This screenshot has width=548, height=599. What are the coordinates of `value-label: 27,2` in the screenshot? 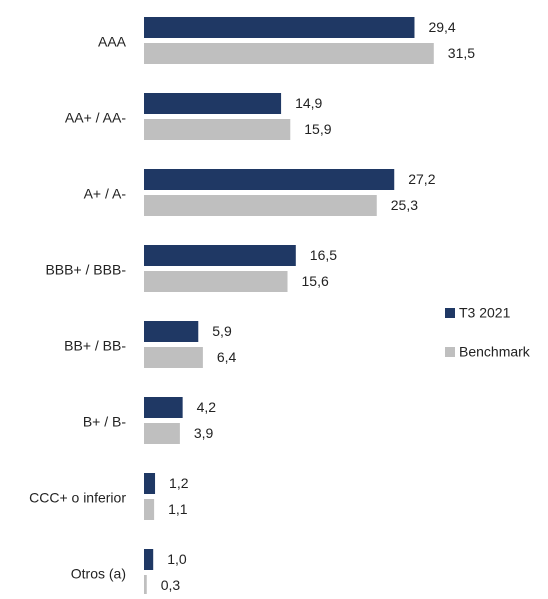 It's located at (421, 179).